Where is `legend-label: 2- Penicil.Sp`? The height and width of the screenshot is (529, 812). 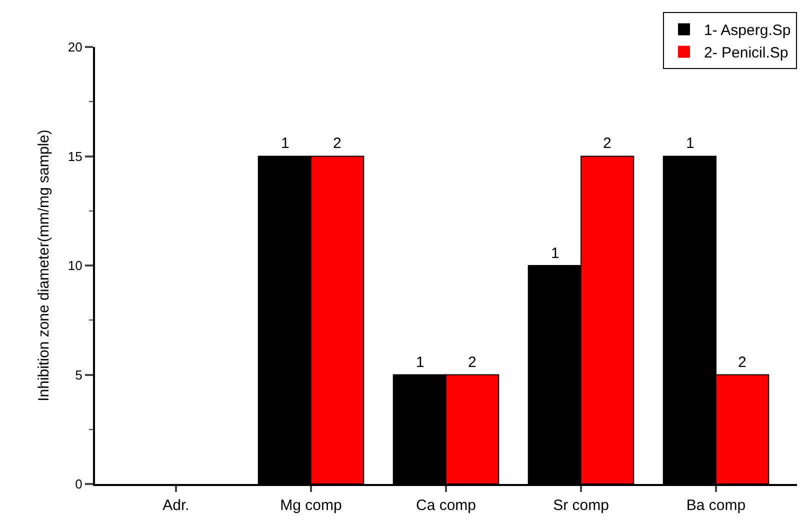
legend-label: 2- Penicil.Sp is located at coordinates (746, 53).